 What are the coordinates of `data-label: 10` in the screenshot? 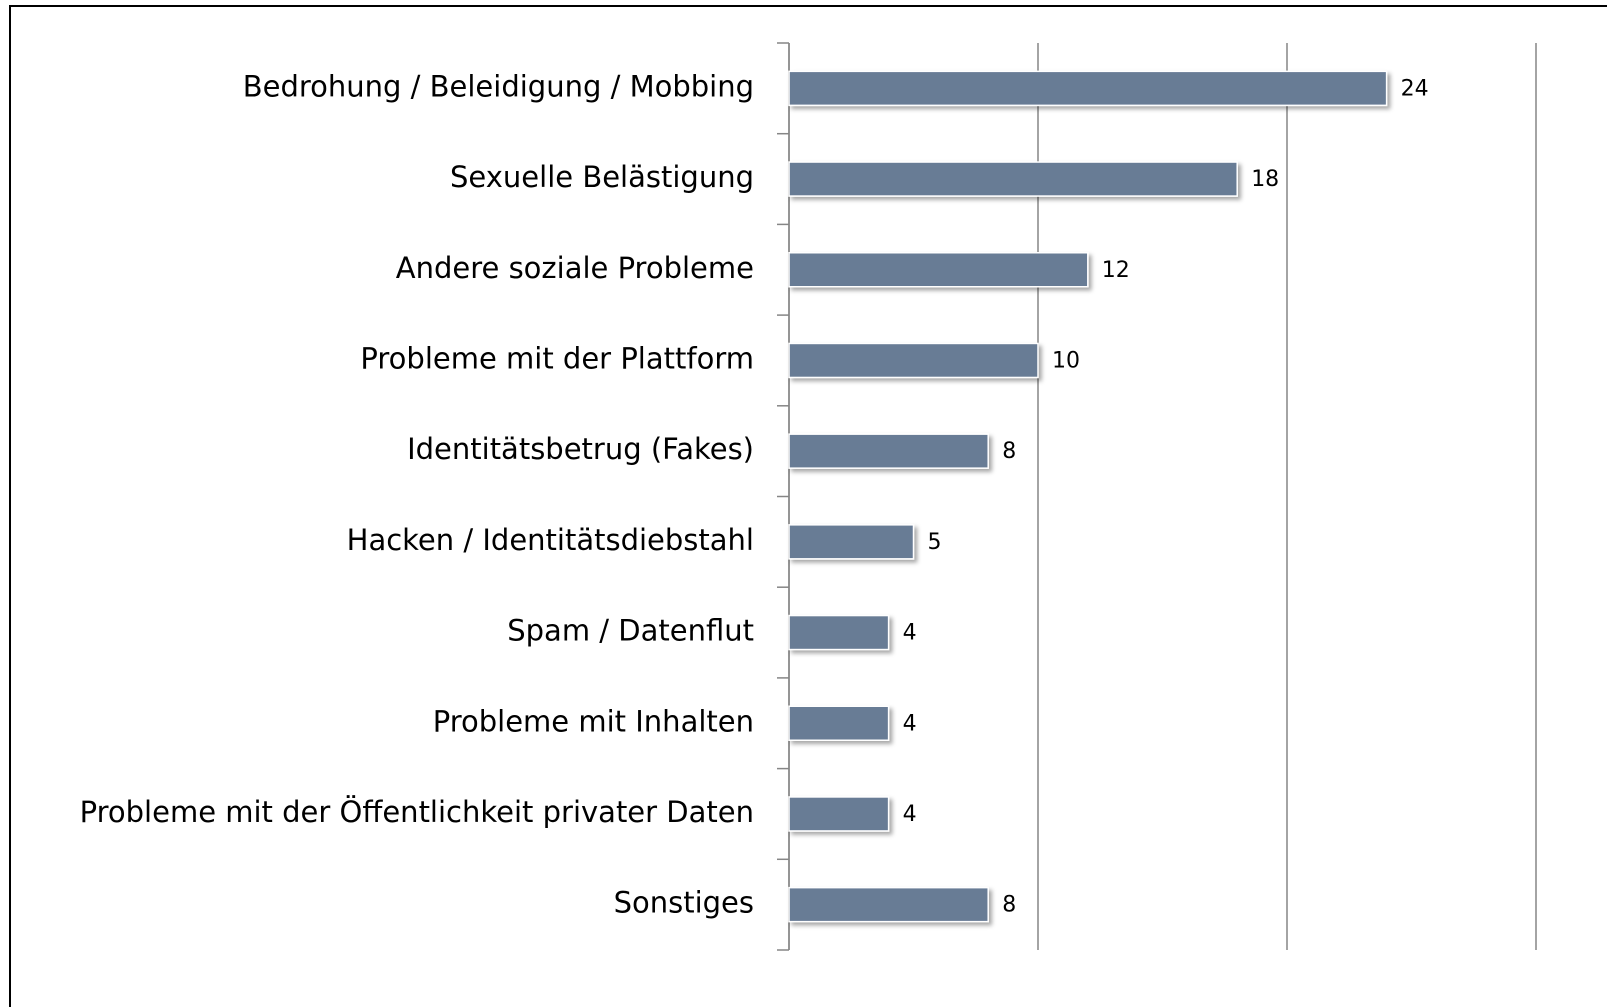 It's located at (1066, 360).